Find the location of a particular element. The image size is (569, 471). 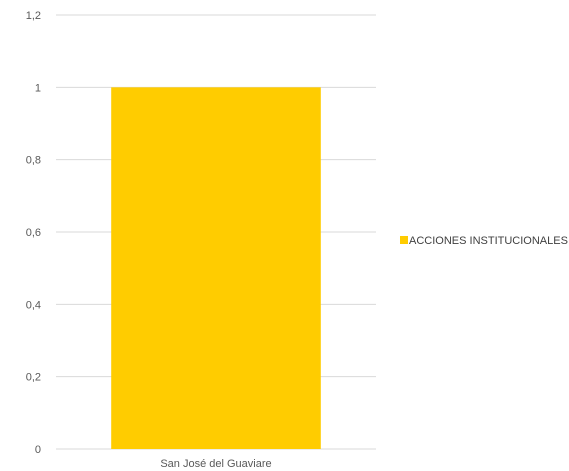

y-axis-tick-labels: 0 0,2 0,4 0,6 0,8 1 1,2 is located at coordinates (33, 233).